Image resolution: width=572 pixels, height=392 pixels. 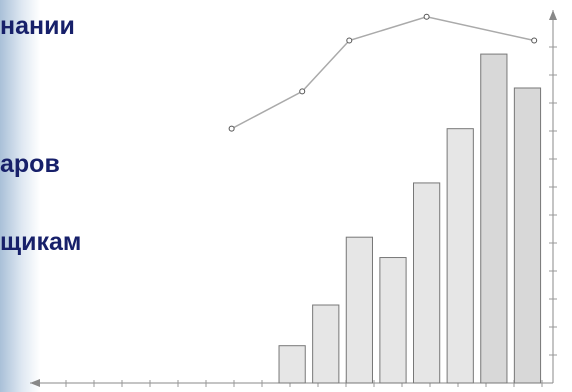 What do you see at coordinates (41, 242) in the screenshot?
I see `text-line: щикам` at bounding box center [41, 242].